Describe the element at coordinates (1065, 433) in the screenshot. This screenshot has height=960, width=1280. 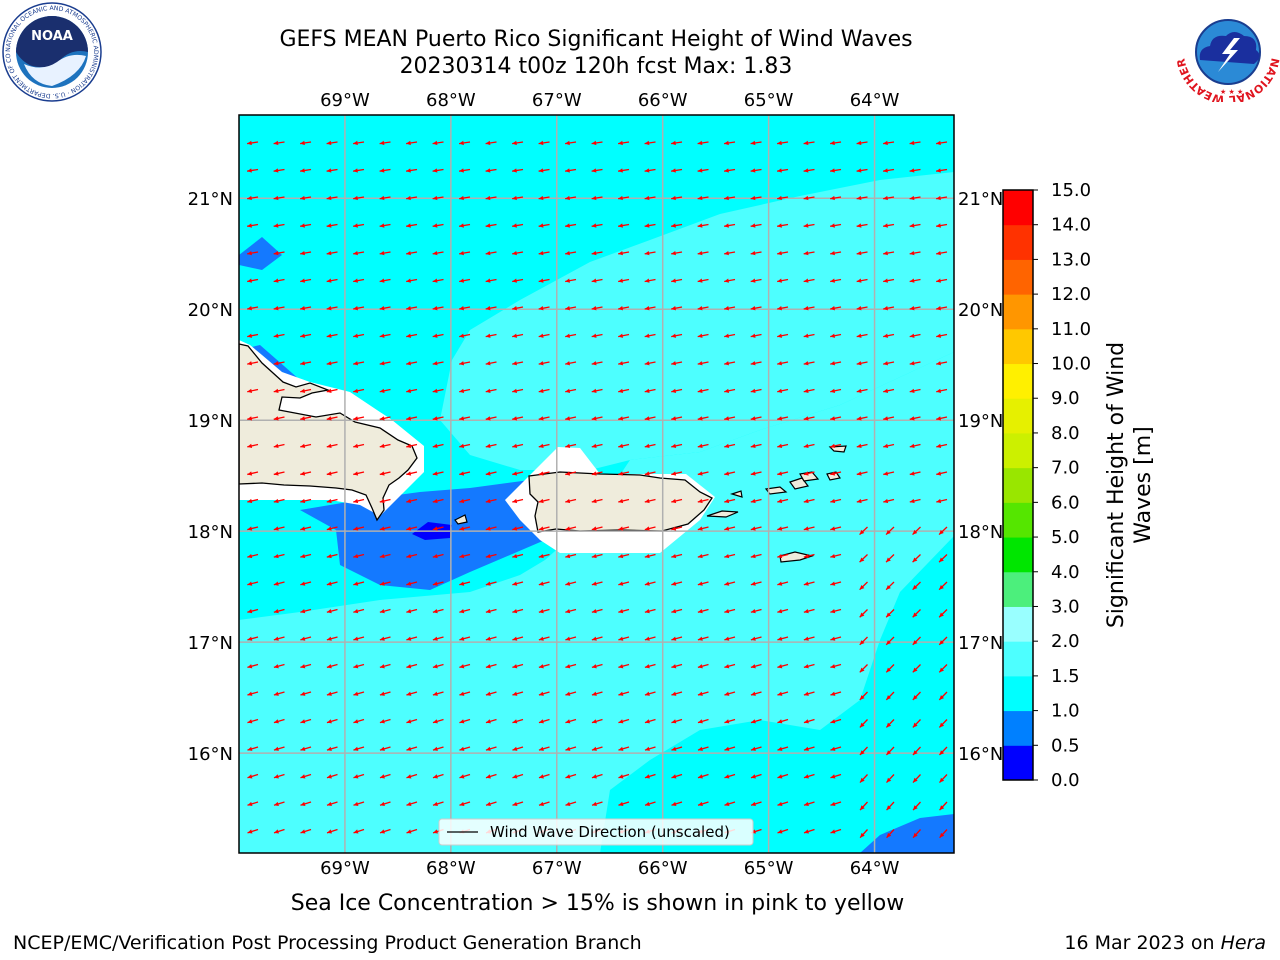
I see `colorbar-tick-10: 8.0` at that location.